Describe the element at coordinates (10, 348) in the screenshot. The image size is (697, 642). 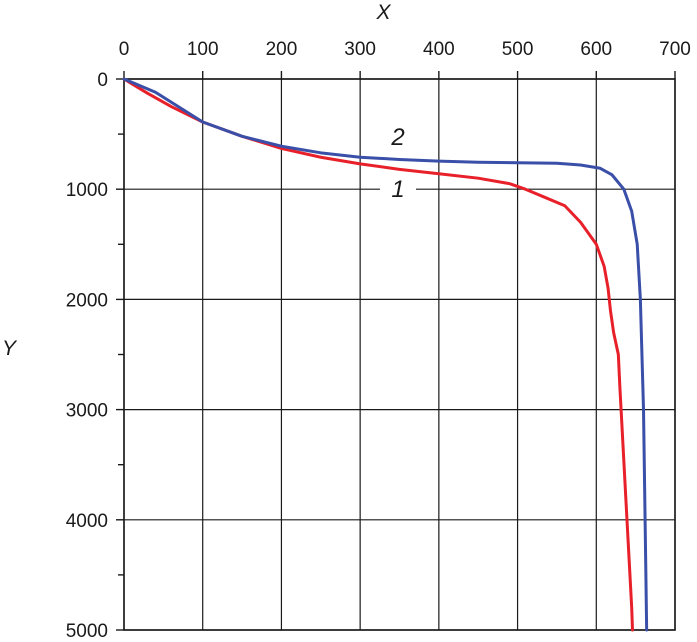
I see `y-axis-title: Y` at that location.